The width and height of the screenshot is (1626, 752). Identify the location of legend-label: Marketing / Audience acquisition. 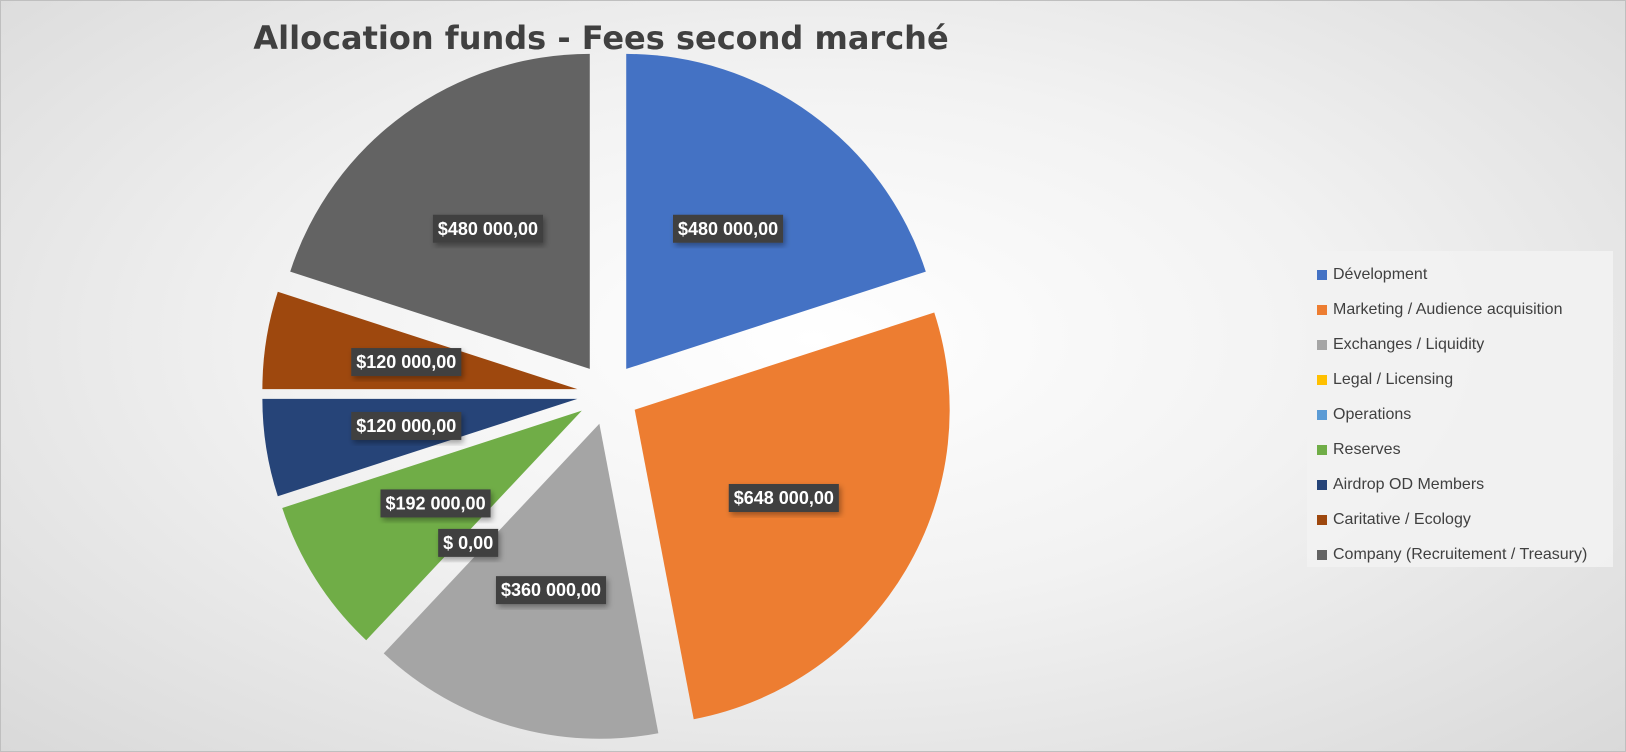
(1448, 309).